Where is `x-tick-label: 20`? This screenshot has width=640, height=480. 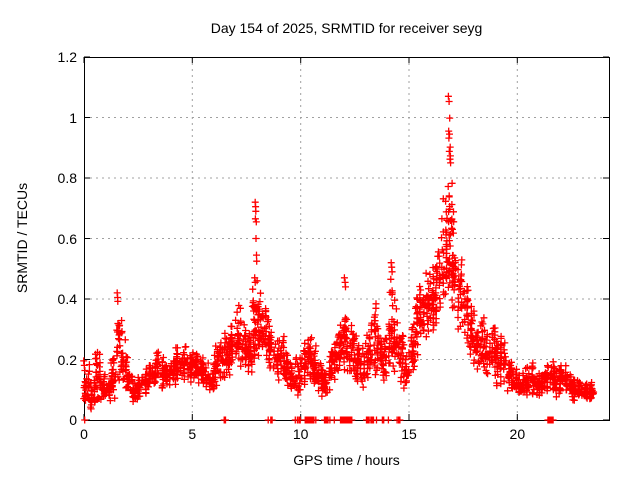 x-tick-label: 20 is located at coordinates (517, 434).